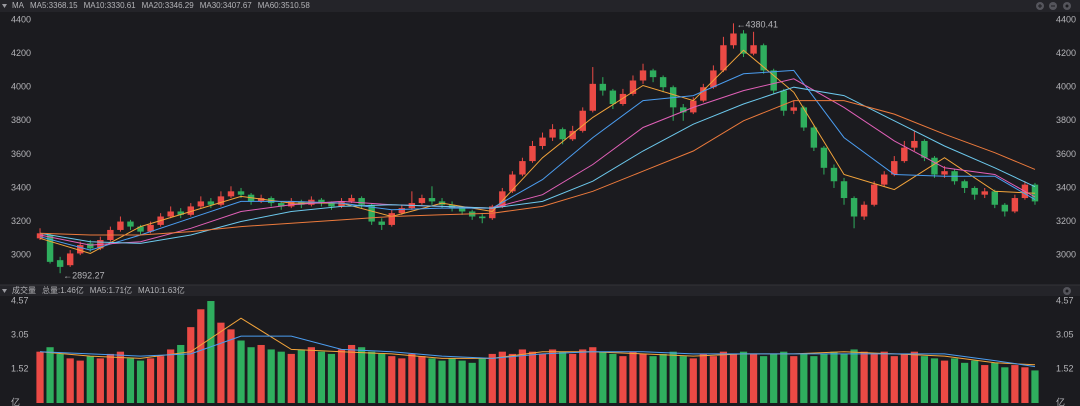  Describe the element at coordinates (168, 5) in the screenshot. I see `legend-entry: MA20:3346.29` at that location.